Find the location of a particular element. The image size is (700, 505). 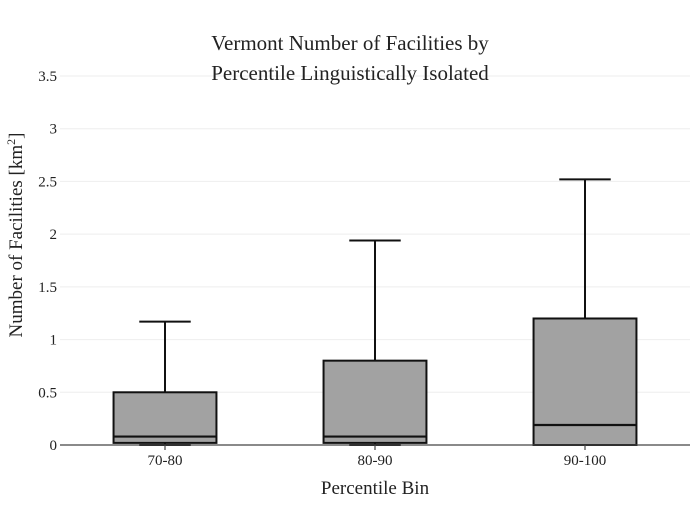

x-axis-title: Percentile Bin is located at coordinates (375, 488).